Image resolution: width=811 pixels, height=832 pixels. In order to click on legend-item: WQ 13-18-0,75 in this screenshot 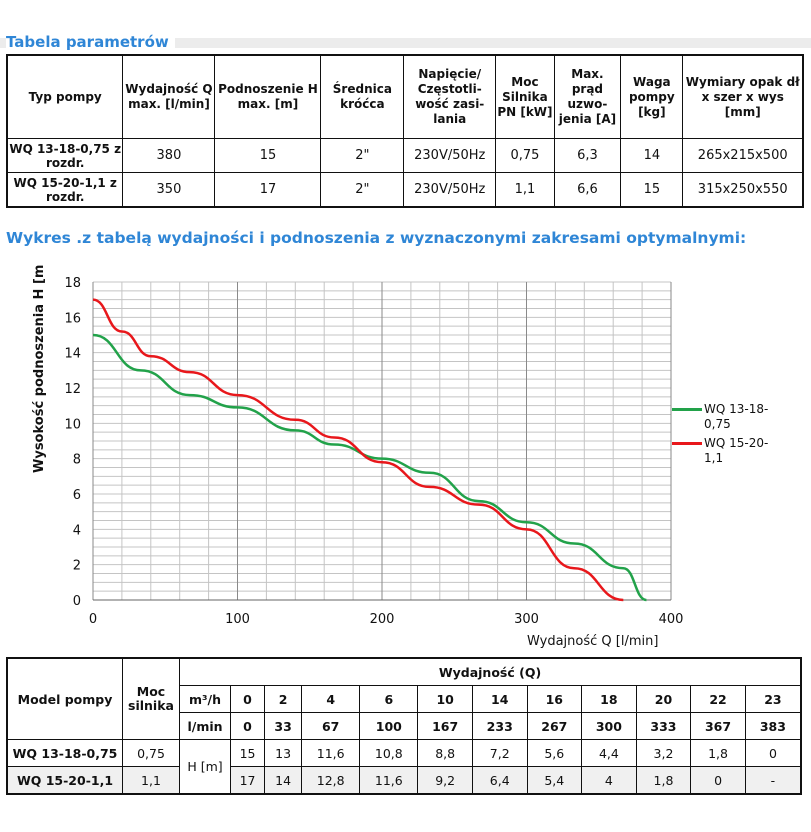, I will do `click(727, 417)`.